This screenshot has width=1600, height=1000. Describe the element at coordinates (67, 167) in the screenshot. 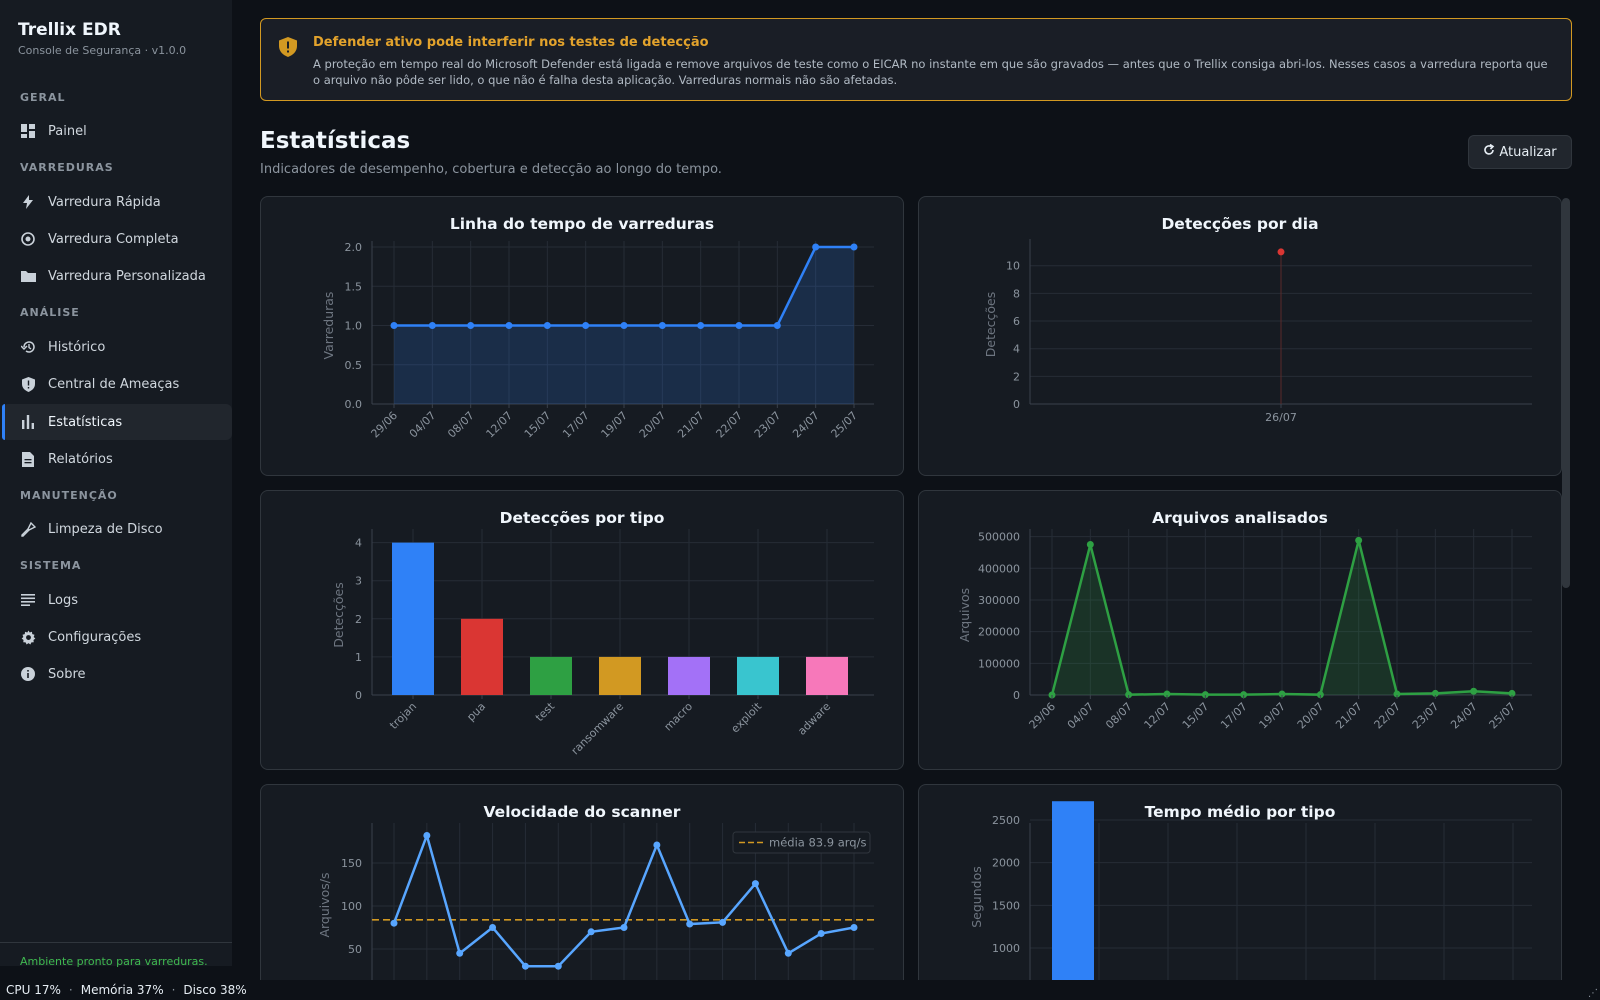

I see `section-label-varreduras: VARREDURAS` at that location.